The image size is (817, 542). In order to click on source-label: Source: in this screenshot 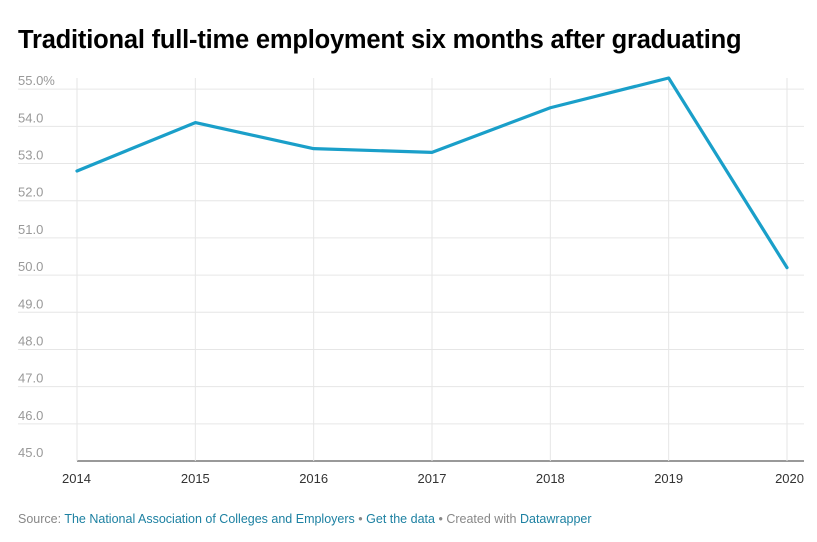, I will do `click(40, 519)`.